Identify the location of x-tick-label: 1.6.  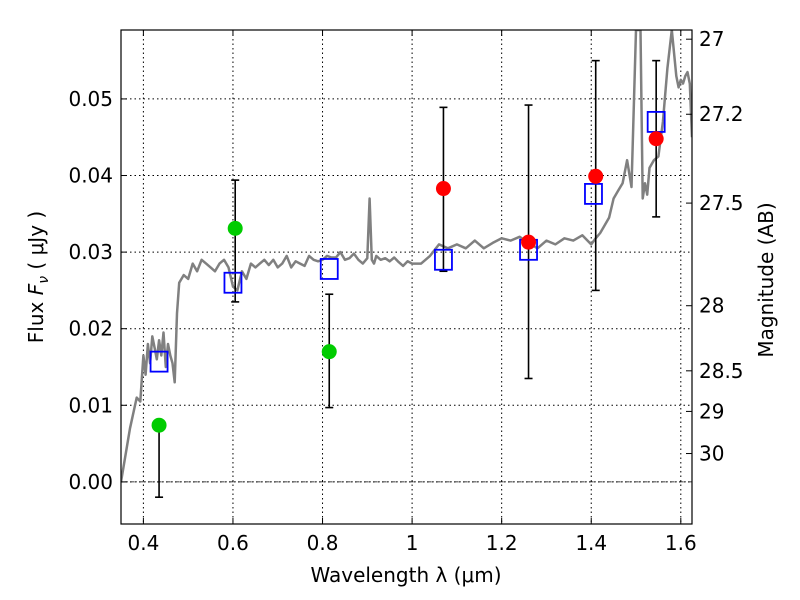
(681, 543).